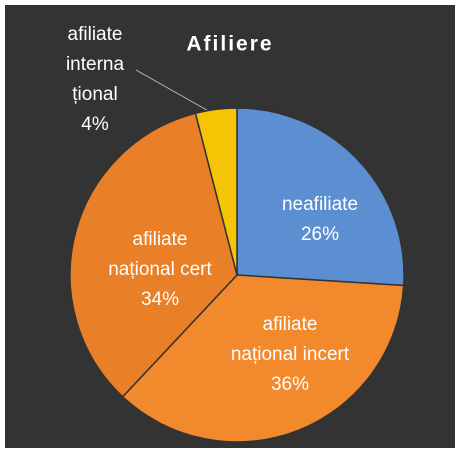 The image size is (461, 453). What do you see at coordinates (290, 384) in the screenshot?
I see `value-label: 36%` at bounding box center [290, 384].